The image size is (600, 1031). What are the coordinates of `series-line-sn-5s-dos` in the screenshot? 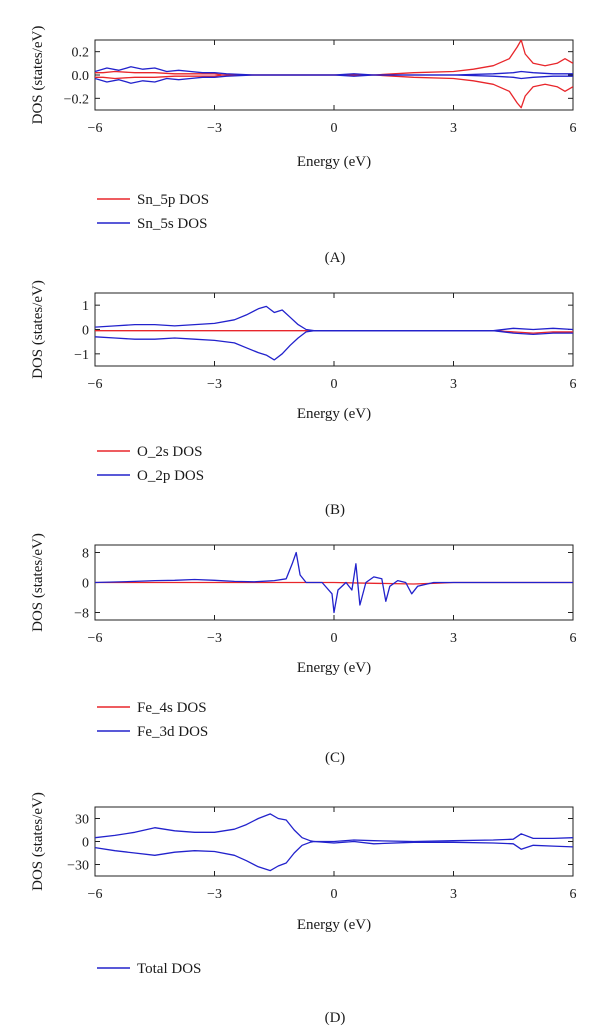 It's located at (334, 79).